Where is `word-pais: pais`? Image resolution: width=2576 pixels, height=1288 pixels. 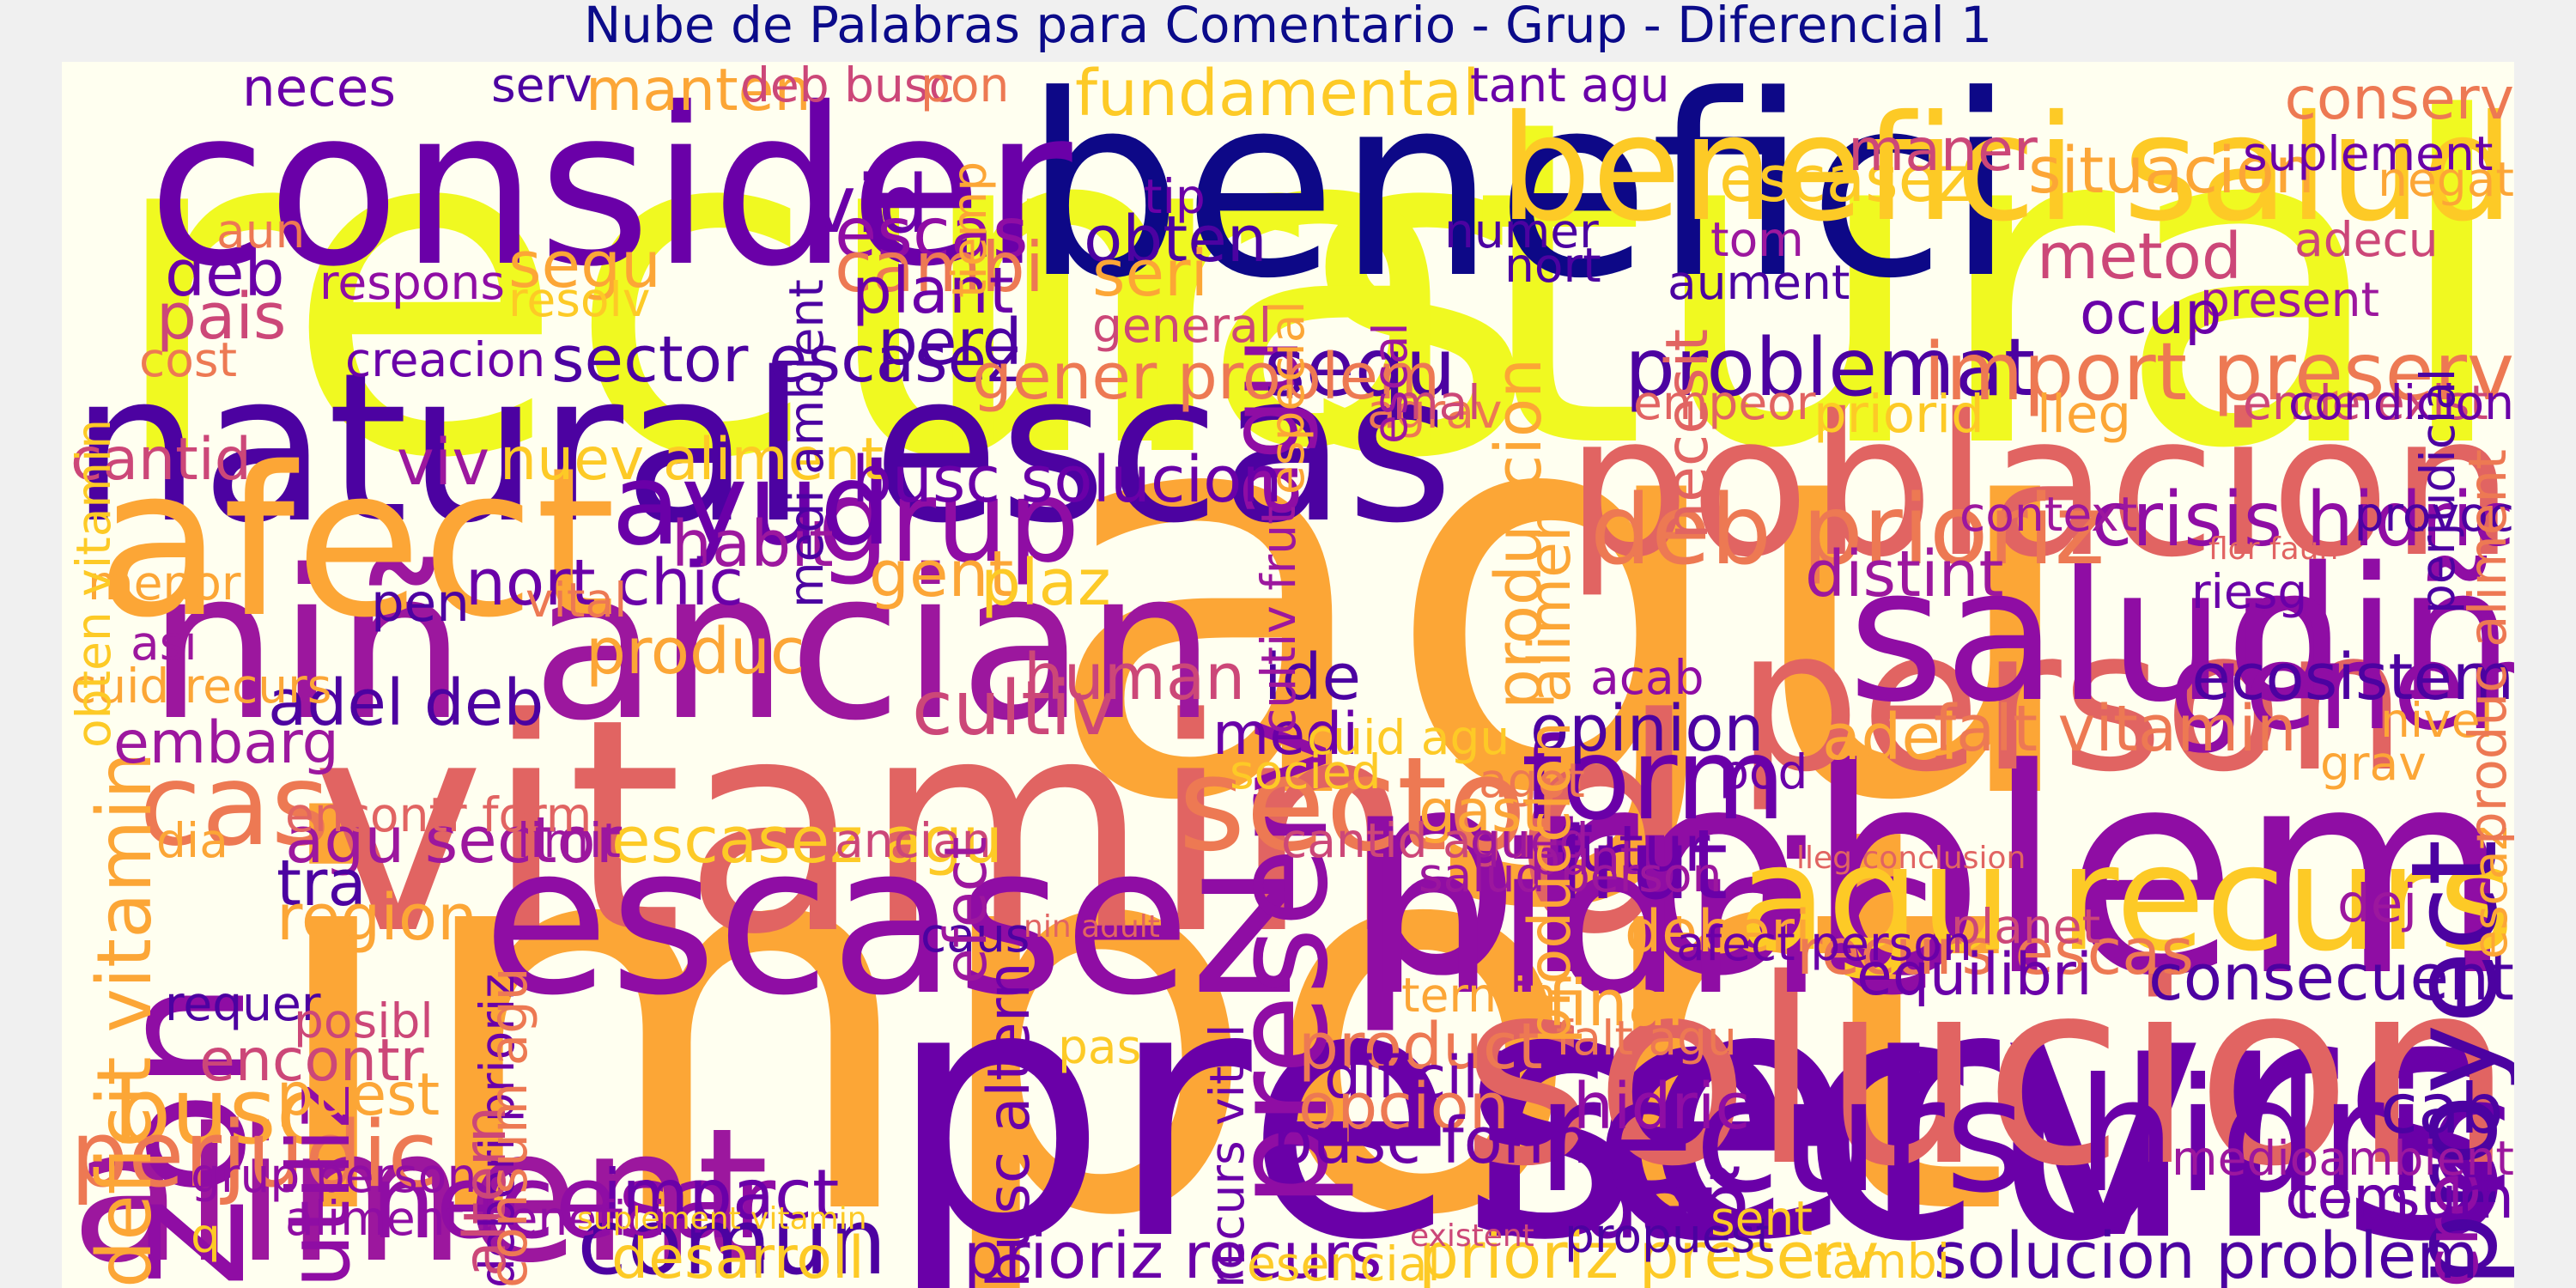 word-pais: pais is located at coordinates (221, 317).